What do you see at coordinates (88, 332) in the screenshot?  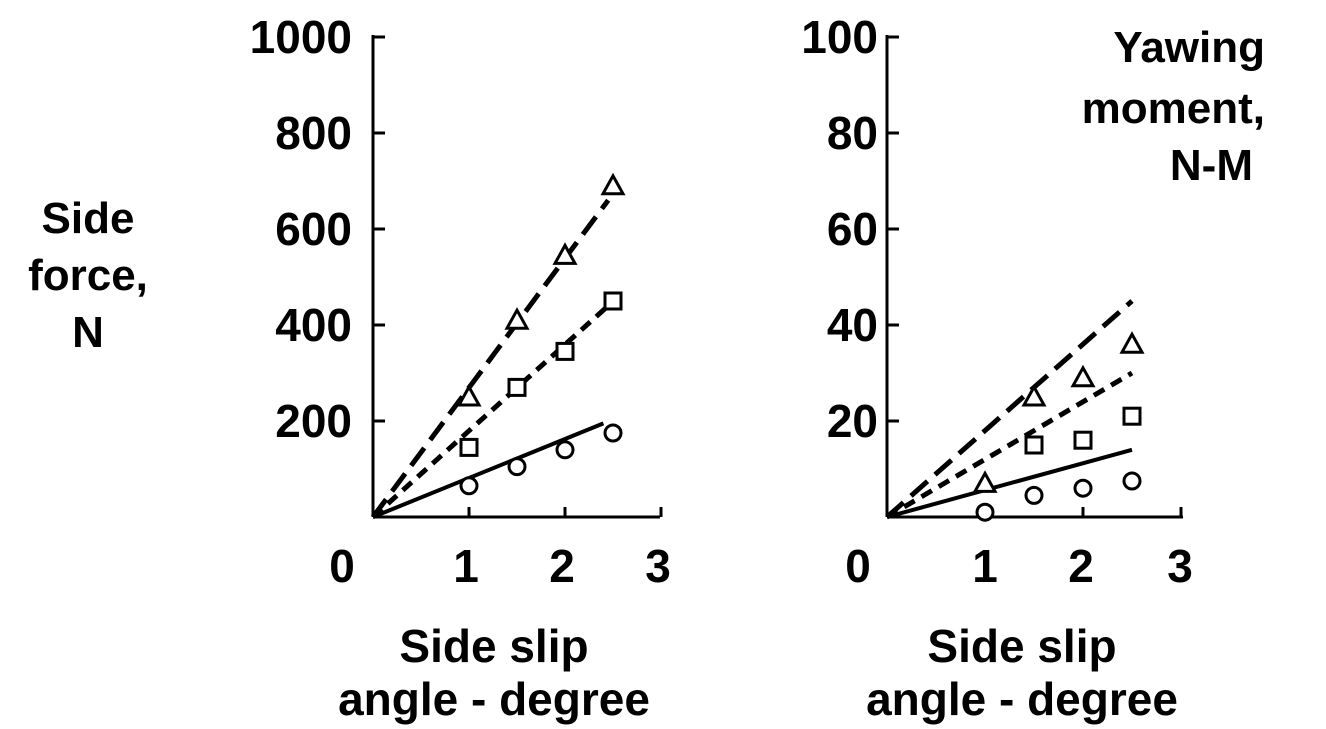 I see `y-axis-label-line-3: N` at bounding box center [88, 332].